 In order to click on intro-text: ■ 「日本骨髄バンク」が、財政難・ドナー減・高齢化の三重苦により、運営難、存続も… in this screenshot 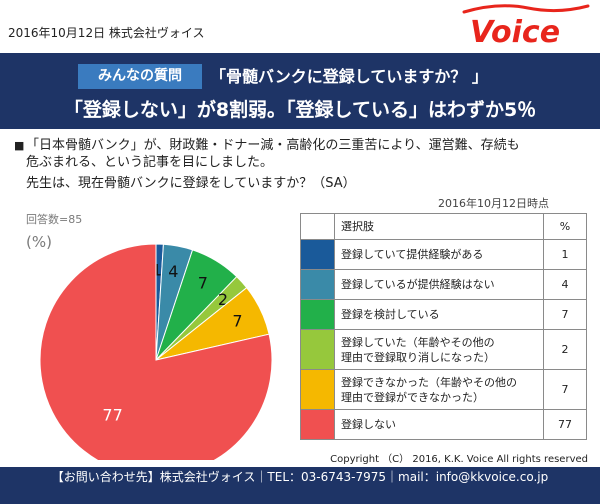, I will do `click(300, 164)`.